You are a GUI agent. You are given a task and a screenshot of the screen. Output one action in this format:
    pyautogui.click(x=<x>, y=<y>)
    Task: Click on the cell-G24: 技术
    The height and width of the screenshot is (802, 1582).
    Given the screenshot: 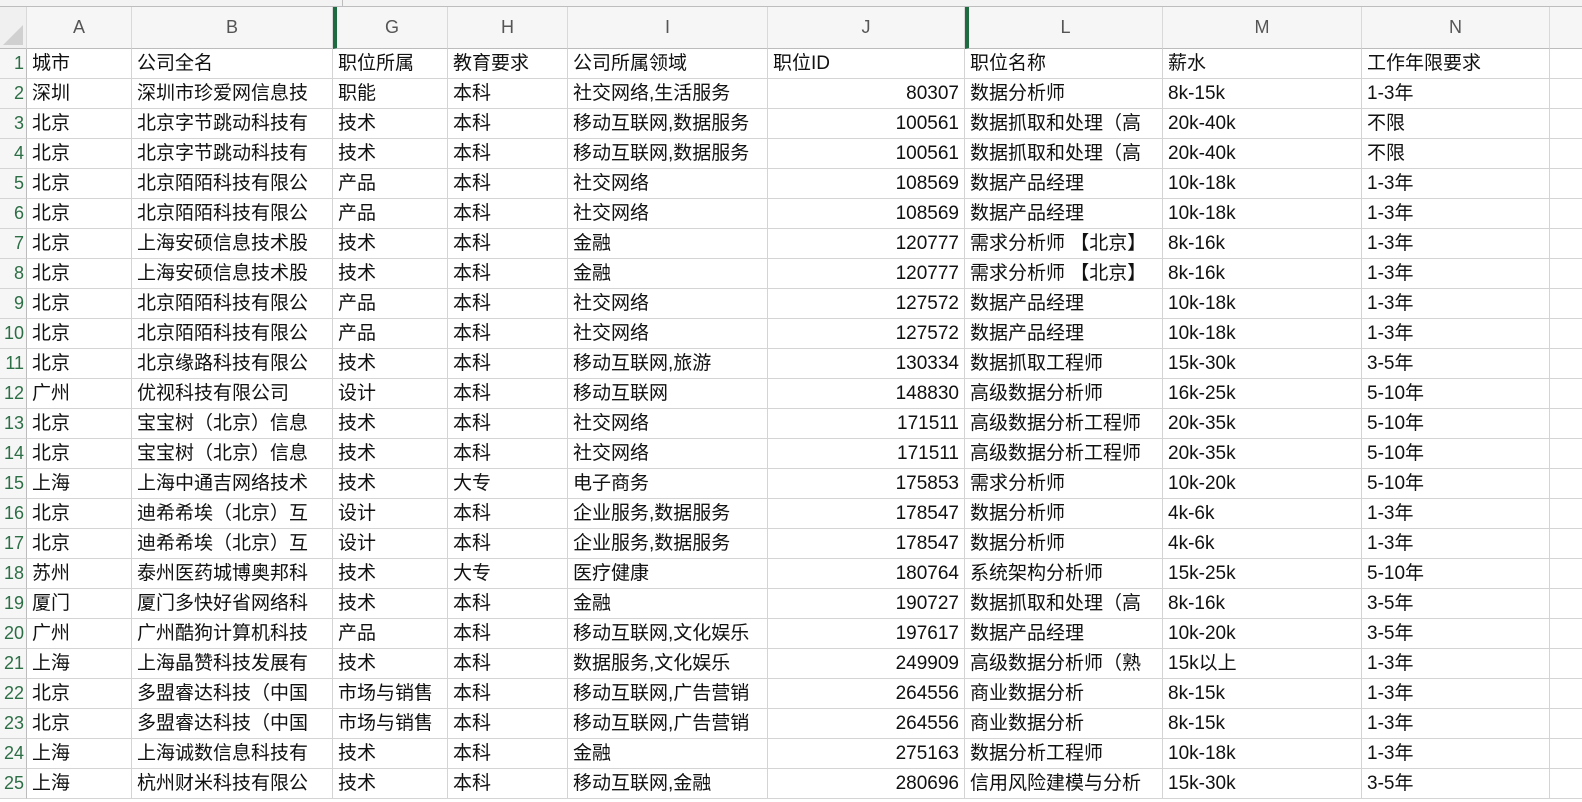 What is the action you would take?
    pyautogui.click(x=390, y=754)
    